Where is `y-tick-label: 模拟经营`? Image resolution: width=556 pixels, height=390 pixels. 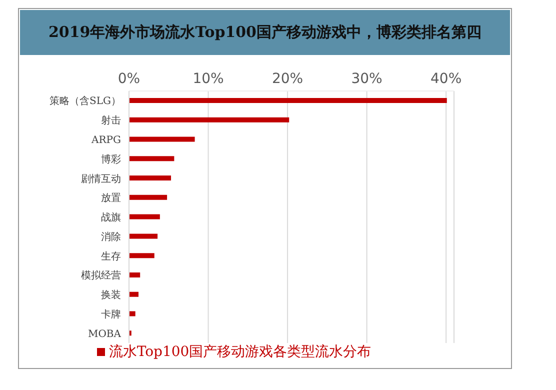 y-tick-label: 模拟经营 is located at coordinates (101, 276).